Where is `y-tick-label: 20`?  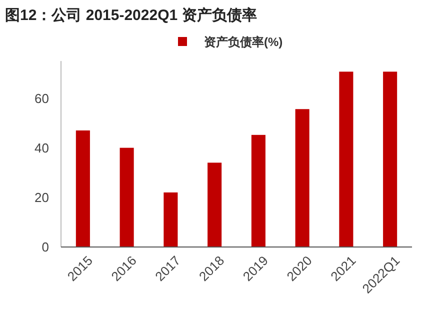 y-tick-label: 20 is located at coordinates (41, 197).